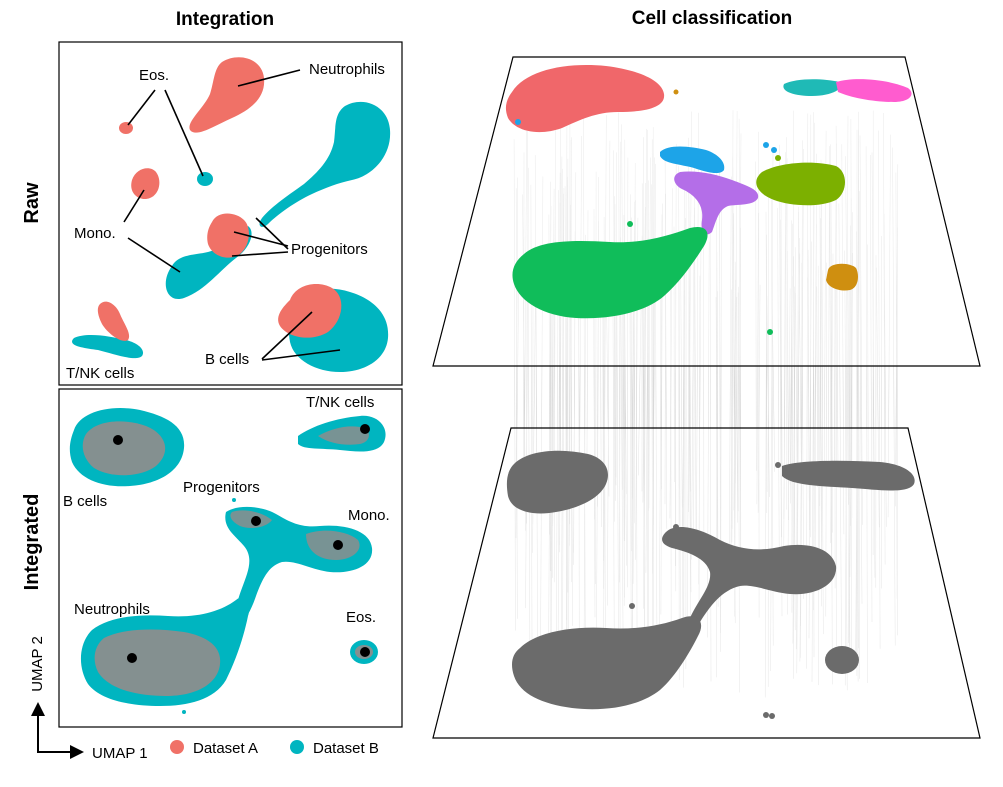  Describe the element at coordinates (369, 515) in the screenshot. I see `int-mono-label: Mono.` at that location.